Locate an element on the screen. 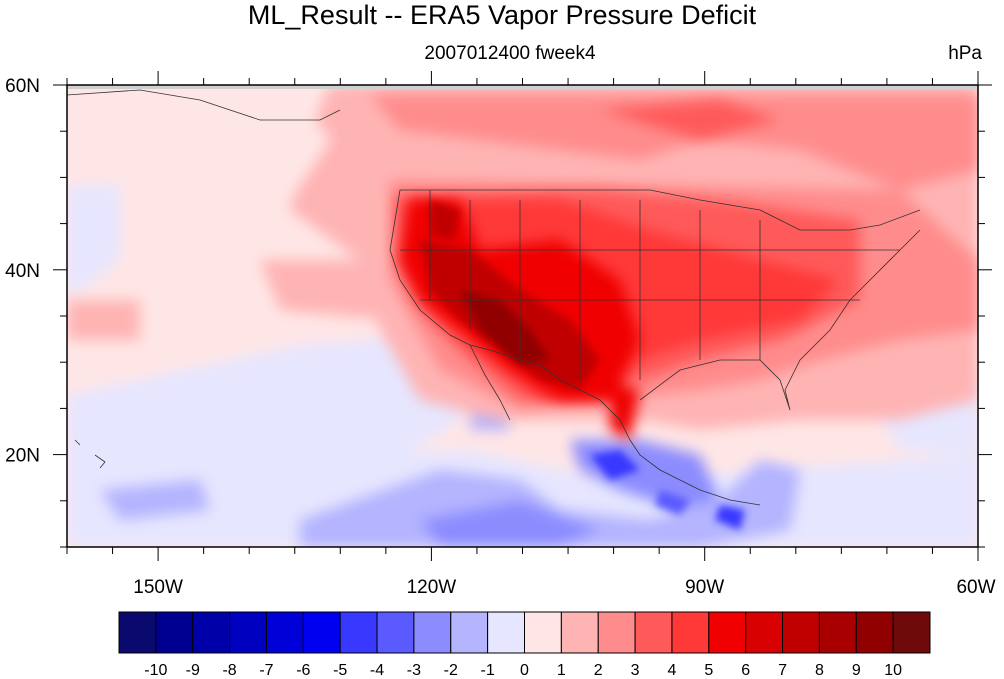  colorbar-label: 10 is located at coordinates (893, 670).